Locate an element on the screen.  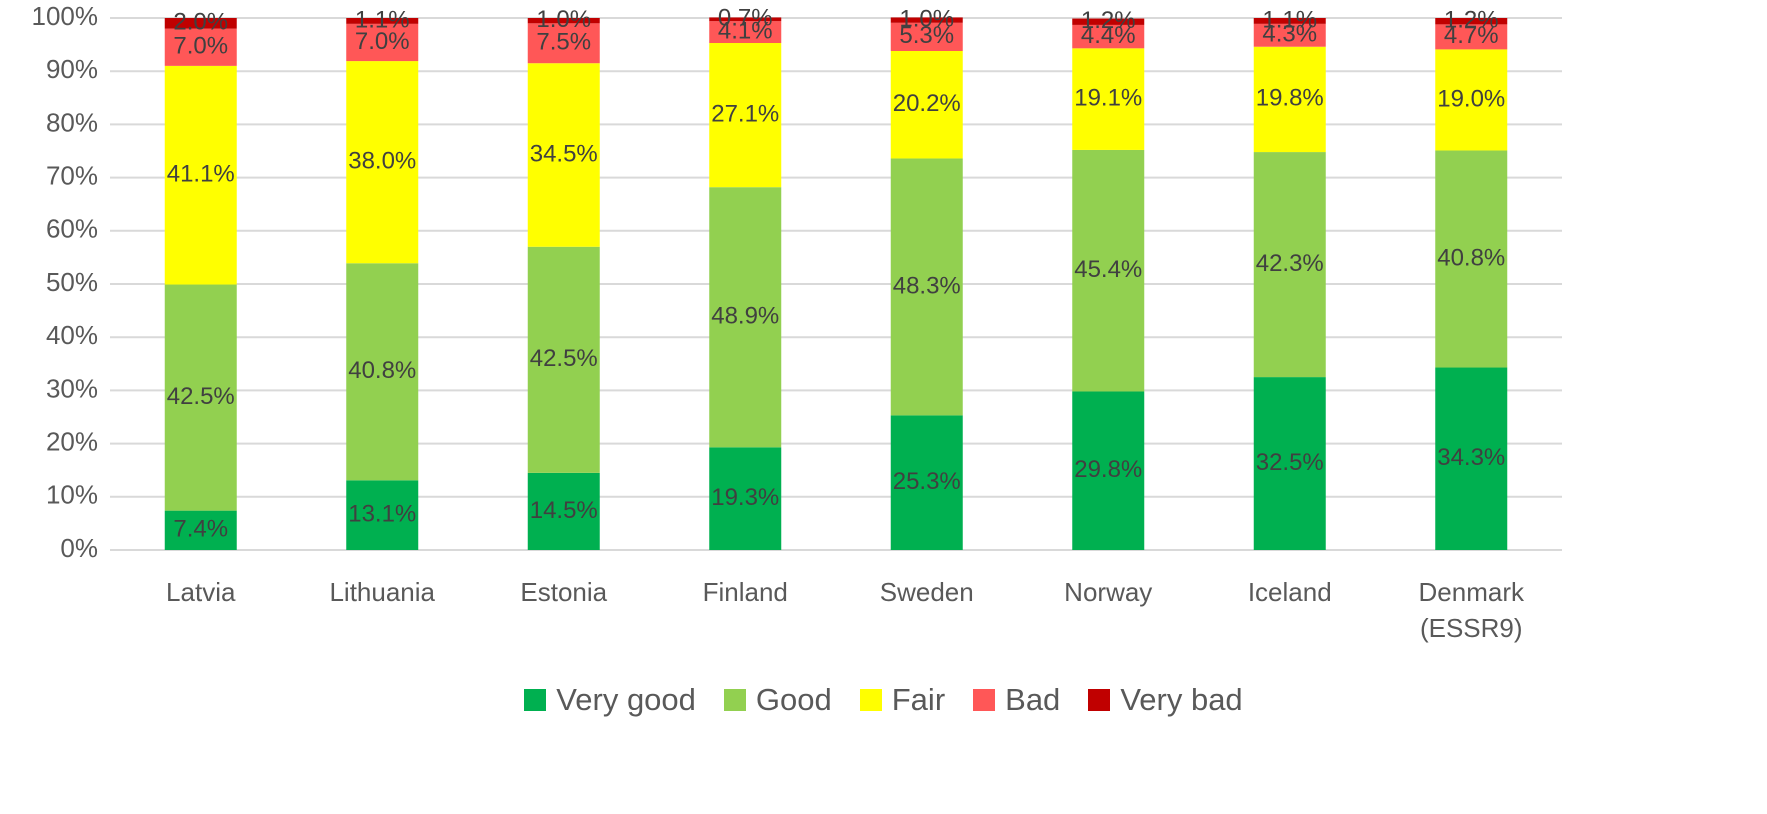
data-label: 4.1% is located at coordinates (745, 30).